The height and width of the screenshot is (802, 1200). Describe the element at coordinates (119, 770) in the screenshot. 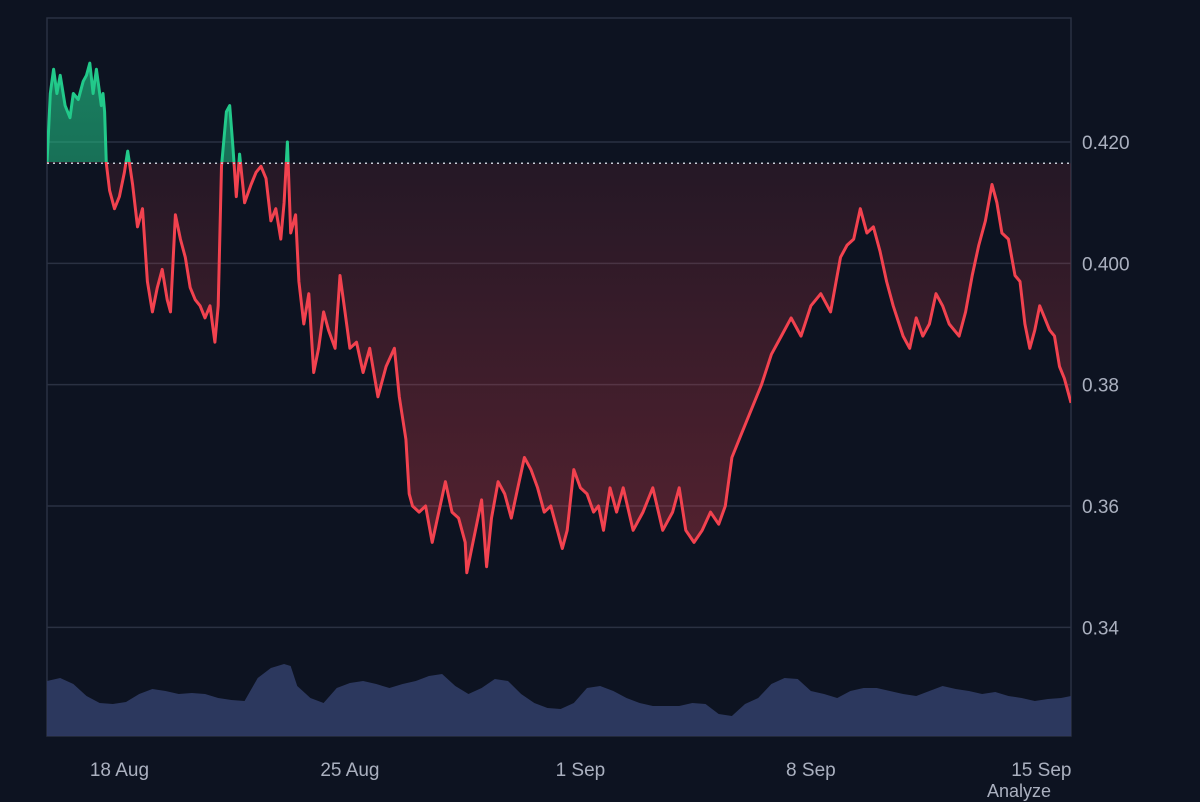

I see `x-tick-label: 18 Aug` at that location.